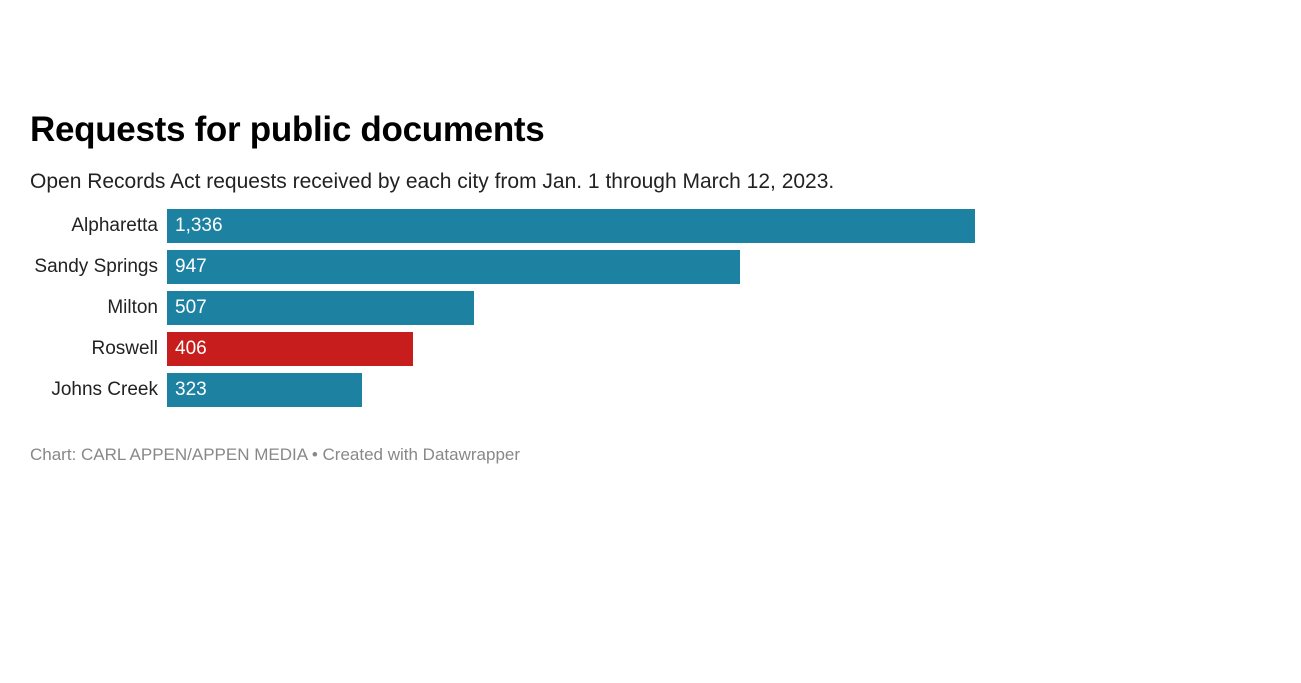  I want to click on bar-category-label: Alpharetta, so click(114, 225).